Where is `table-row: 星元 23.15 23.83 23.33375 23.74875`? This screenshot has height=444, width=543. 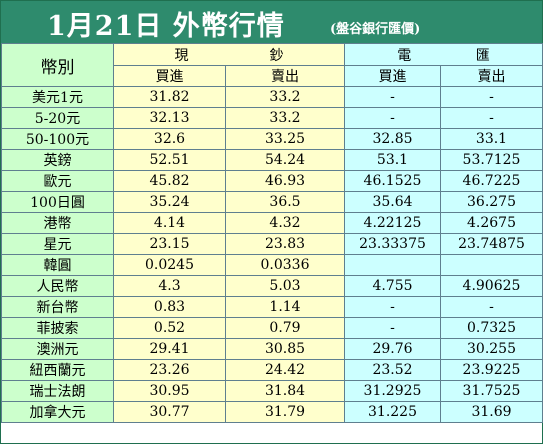 table-row: 星元 23.15 23.83 23.33375 23.74875 is located at coordinates (272, 244).